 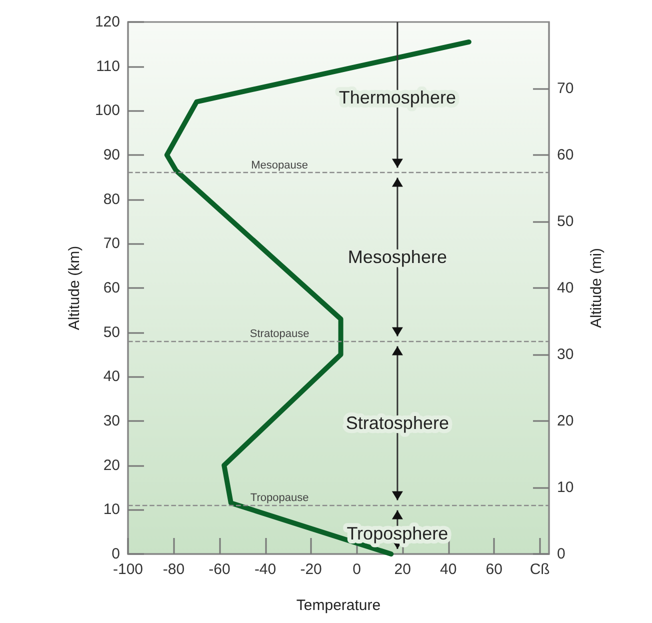 What do you see at coordinates (111, 243) in the screenshot?
I see `y-tick-label: 70` at bounding box center [111, 243].